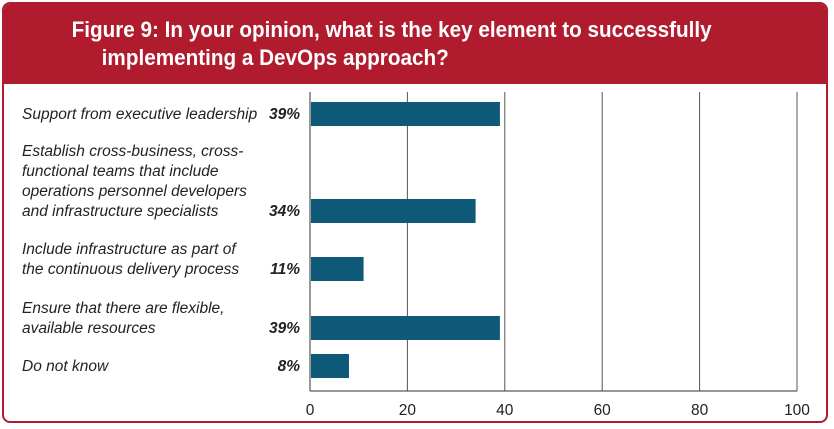  Describe the element at coordinates (130, 269) in the screenshot. I see `category-label: the continuous delivery process` at that location.